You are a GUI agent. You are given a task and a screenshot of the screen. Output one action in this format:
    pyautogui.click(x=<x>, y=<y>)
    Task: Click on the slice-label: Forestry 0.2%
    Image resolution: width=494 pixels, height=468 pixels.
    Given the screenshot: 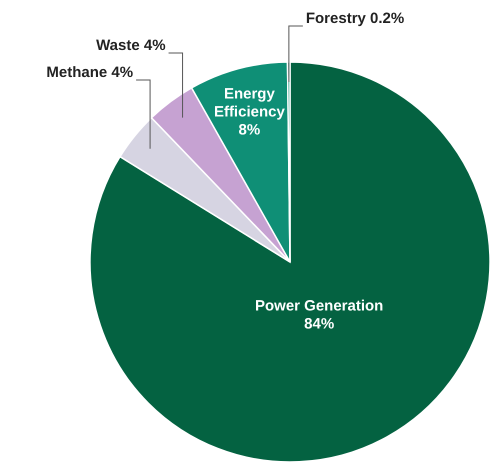 What is the action you would take?
    pyautogui.click(x=355, y=18)
    